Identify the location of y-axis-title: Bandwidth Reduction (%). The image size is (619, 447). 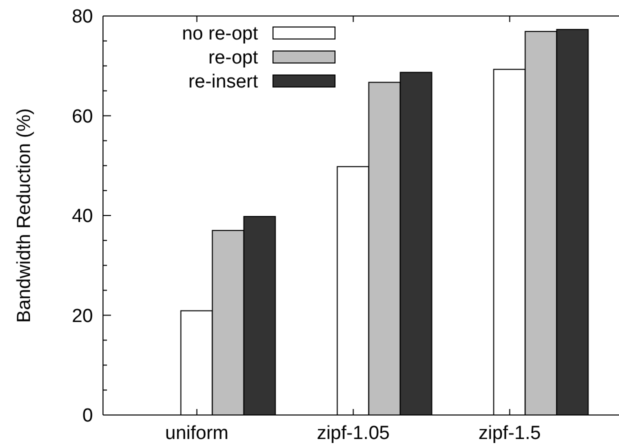
(24, 215).